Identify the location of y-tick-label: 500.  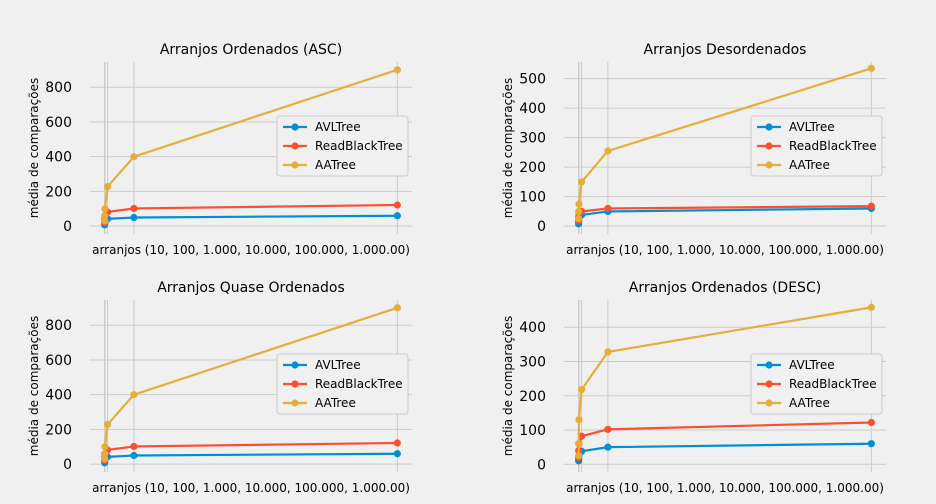
(532, 80).